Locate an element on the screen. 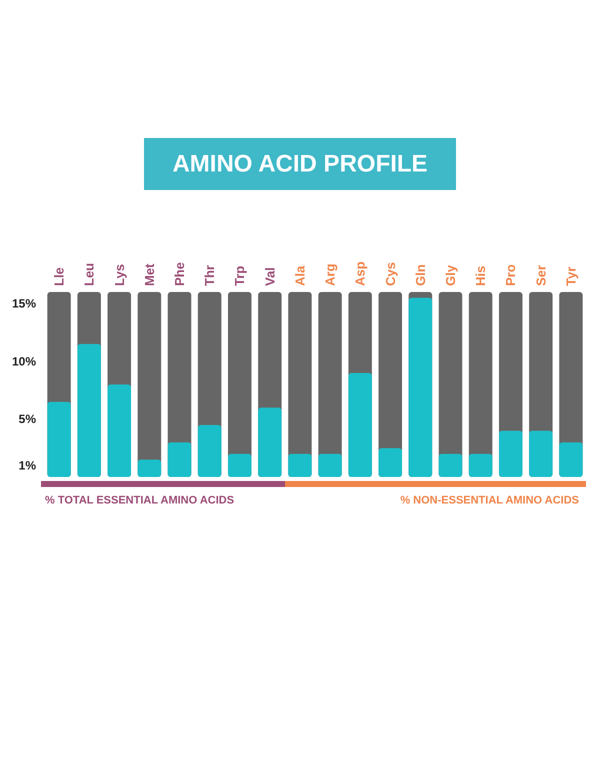  x-tick-label: Thr is located at coordinates (210, 275).